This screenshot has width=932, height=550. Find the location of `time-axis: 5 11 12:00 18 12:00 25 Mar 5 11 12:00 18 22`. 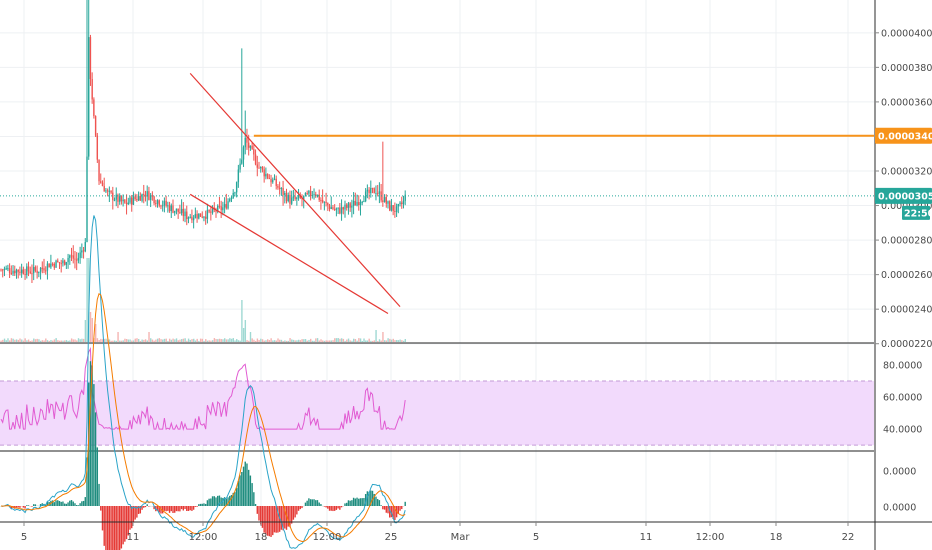

time-axis: 5 11 12:00 18 12:00 25 Mar 5 11 12:00 18 22 is located at coordinates (466, 532).